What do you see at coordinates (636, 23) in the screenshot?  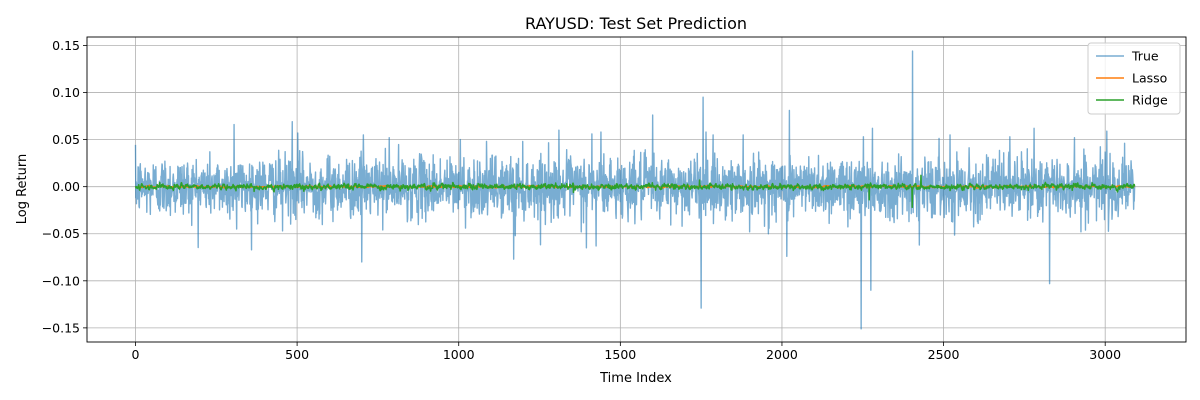 I see `chart-title: RAYUSD: Test Set Prediction` at bounding box center [636, 23].